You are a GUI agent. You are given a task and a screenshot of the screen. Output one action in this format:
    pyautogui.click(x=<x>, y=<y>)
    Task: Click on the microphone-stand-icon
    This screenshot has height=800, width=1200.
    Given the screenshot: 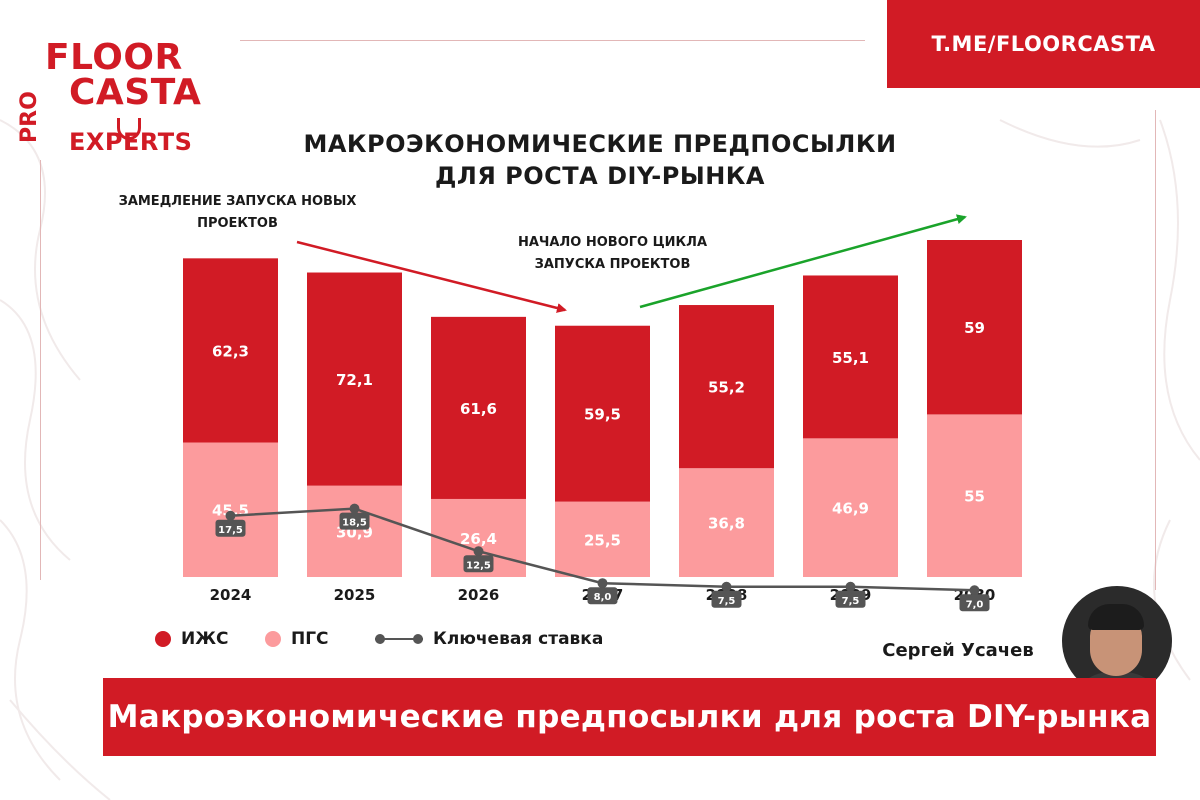 What is the action you would take?
    pyautogui.click(x=128, y=144)
    